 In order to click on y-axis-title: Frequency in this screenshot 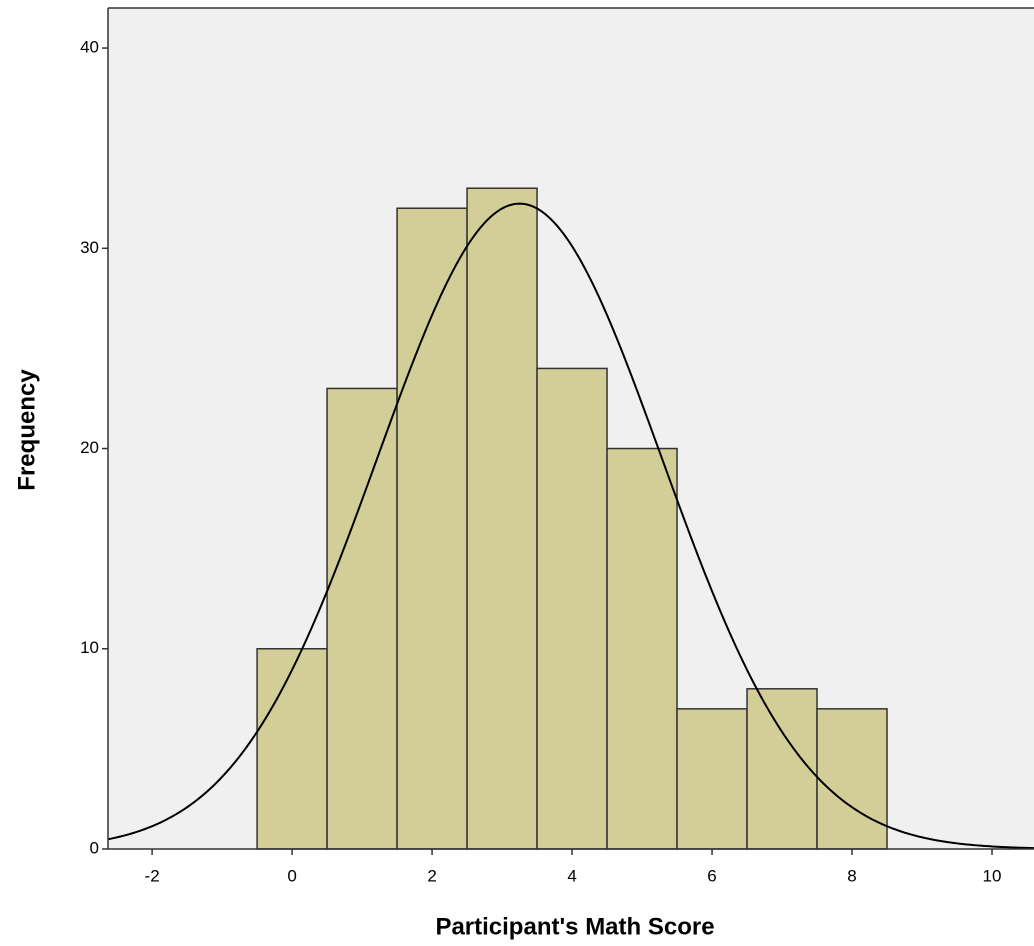, I will do `click(26, 430)`.